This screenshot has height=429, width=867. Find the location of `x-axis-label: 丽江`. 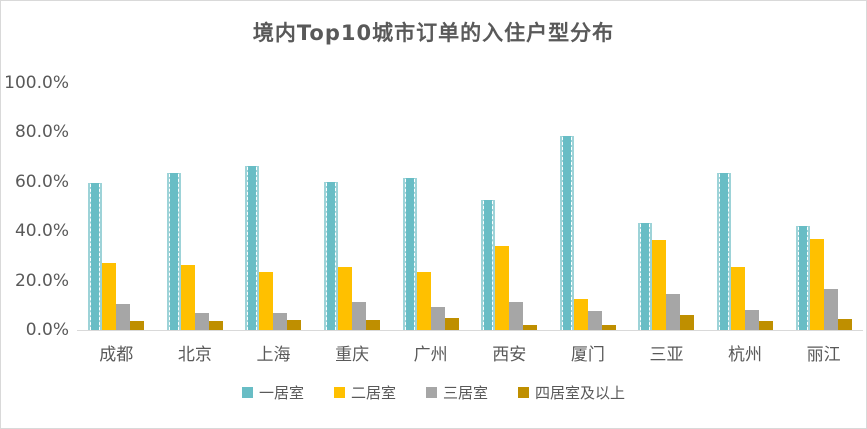

x-axis-label: 丽江 is located at coordinates (823, 355).